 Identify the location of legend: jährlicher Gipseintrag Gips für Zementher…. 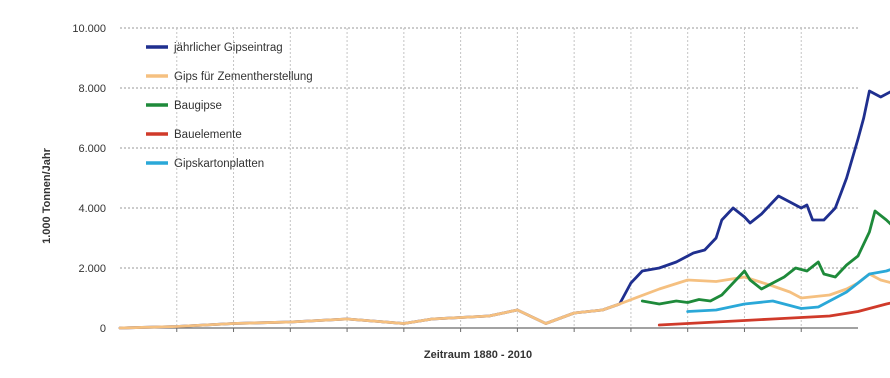
(229, 106).